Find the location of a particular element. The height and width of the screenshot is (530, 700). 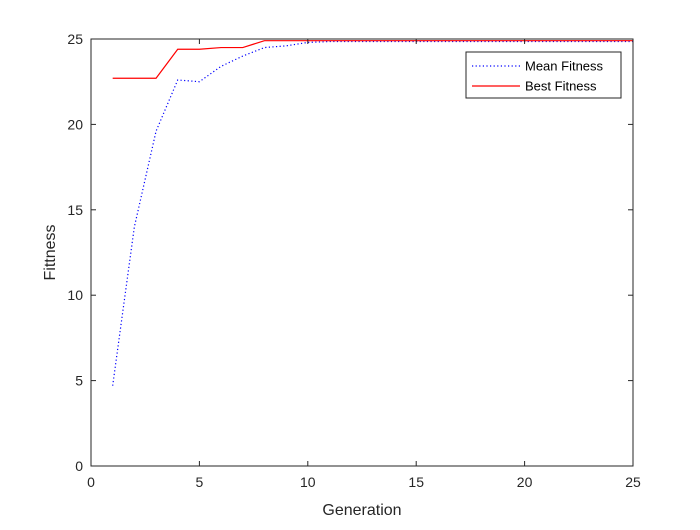

y-tick-label: 15 is located at coordinates (75, 210).